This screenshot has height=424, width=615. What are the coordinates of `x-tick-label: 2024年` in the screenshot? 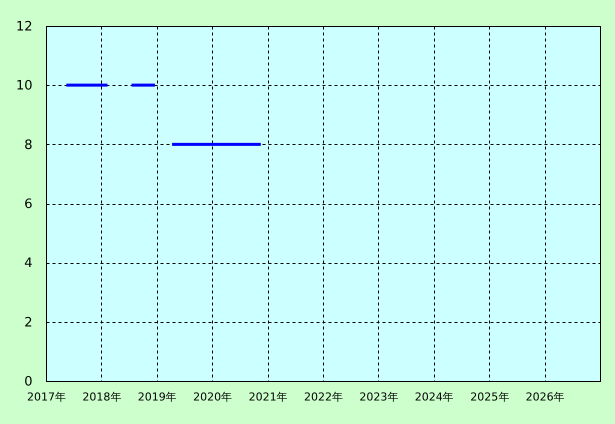 It's located at (434, 397).